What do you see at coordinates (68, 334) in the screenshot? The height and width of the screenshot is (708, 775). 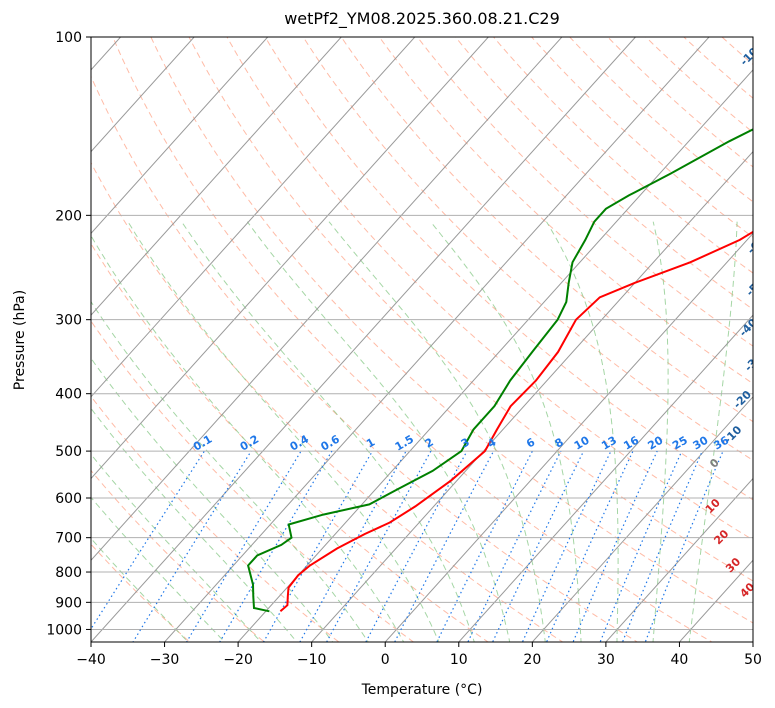 I see `y-axis-ticks: 100 200 300 400 500 600 700 800 900 1000` at bounding box center [68, 334].